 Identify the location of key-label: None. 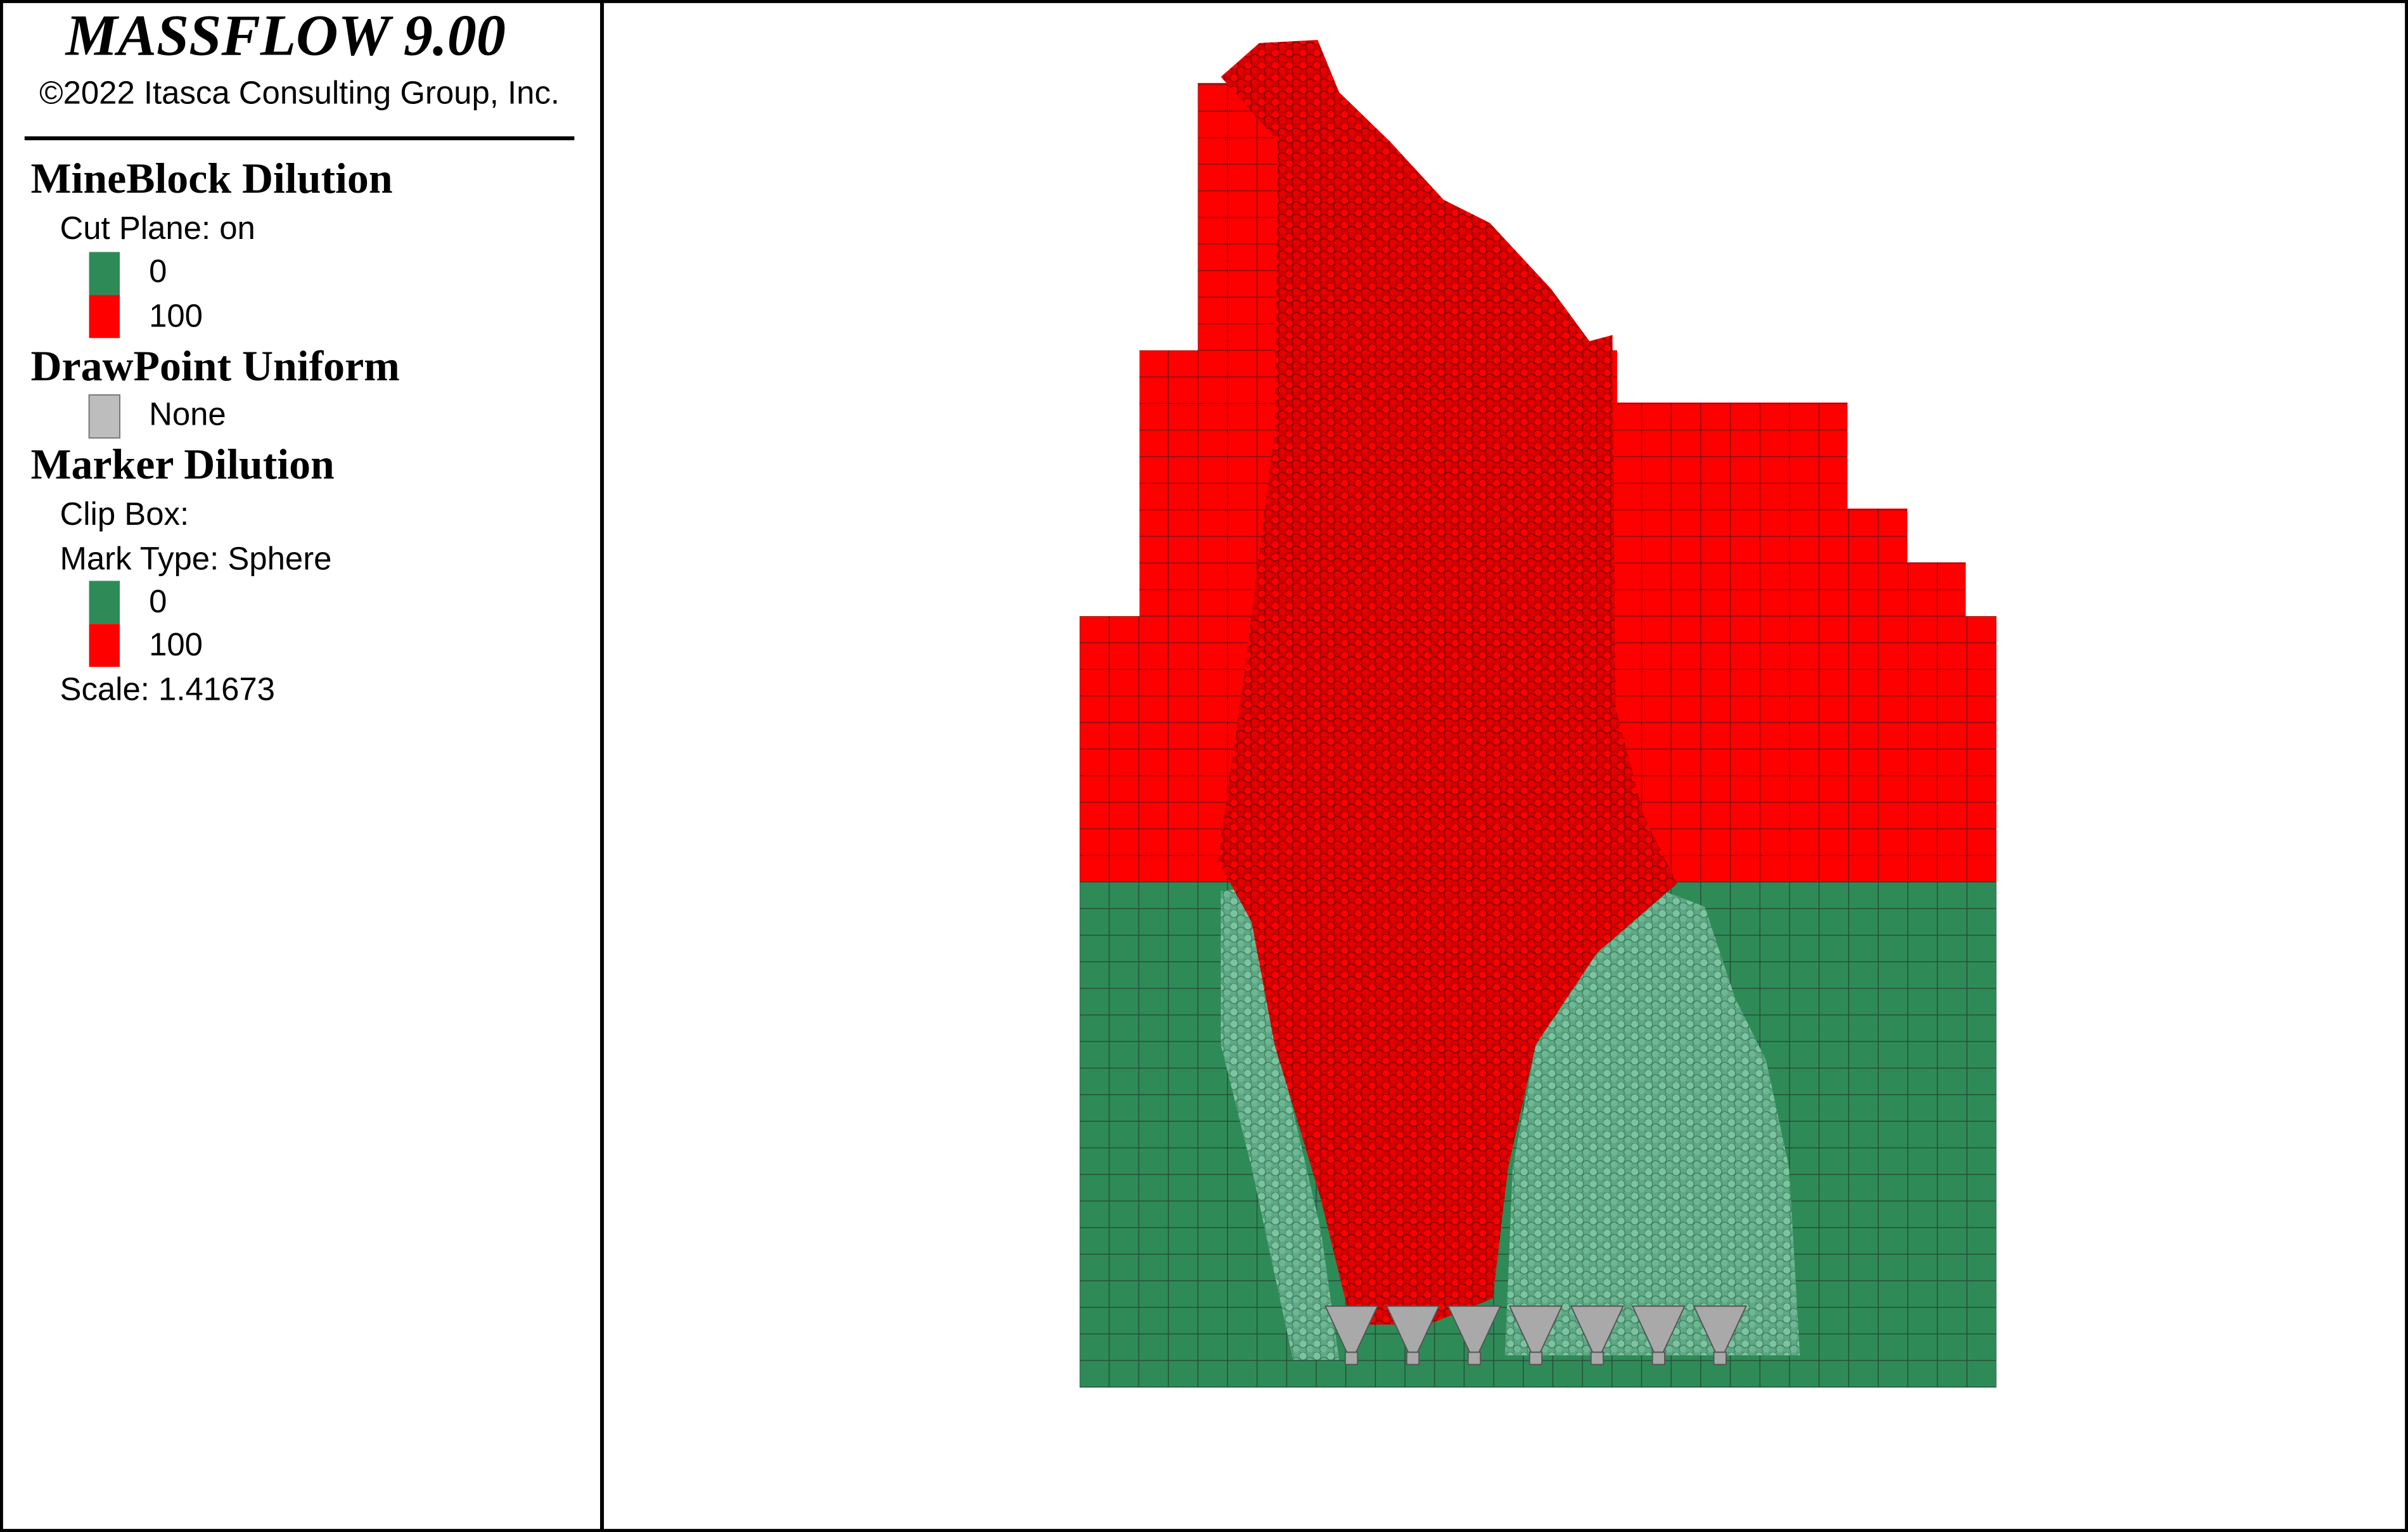
(187, 414).